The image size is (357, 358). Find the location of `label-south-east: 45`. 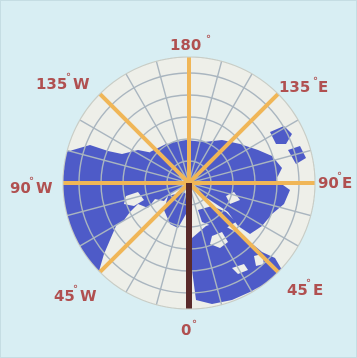

label-south-east: 45 is located at coordinates (297, 290).